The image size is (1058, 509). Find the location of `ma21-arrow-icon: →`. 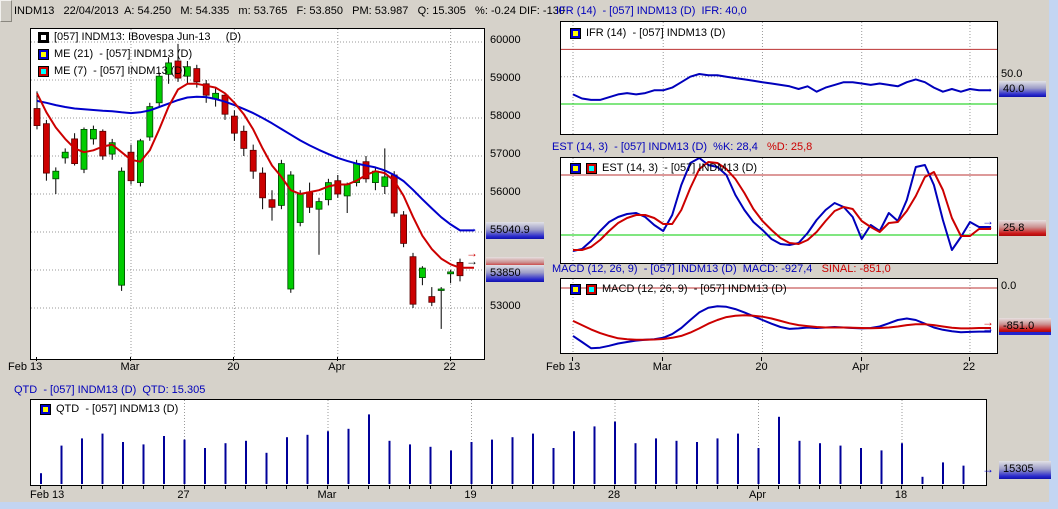

ma21-arrow-icon: → is located at coordinates (472, 228).